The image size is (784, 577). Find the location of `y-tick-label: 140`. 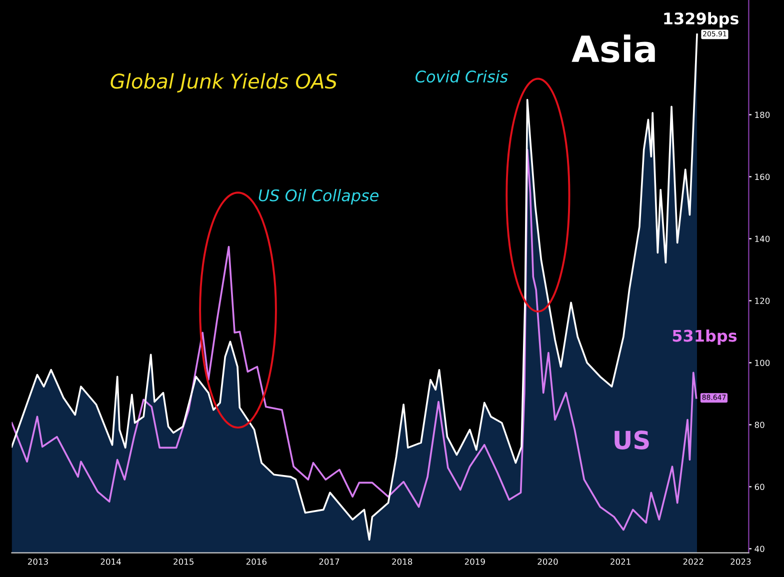

y-tick-label: 140 is located at coordinates (762, 239).